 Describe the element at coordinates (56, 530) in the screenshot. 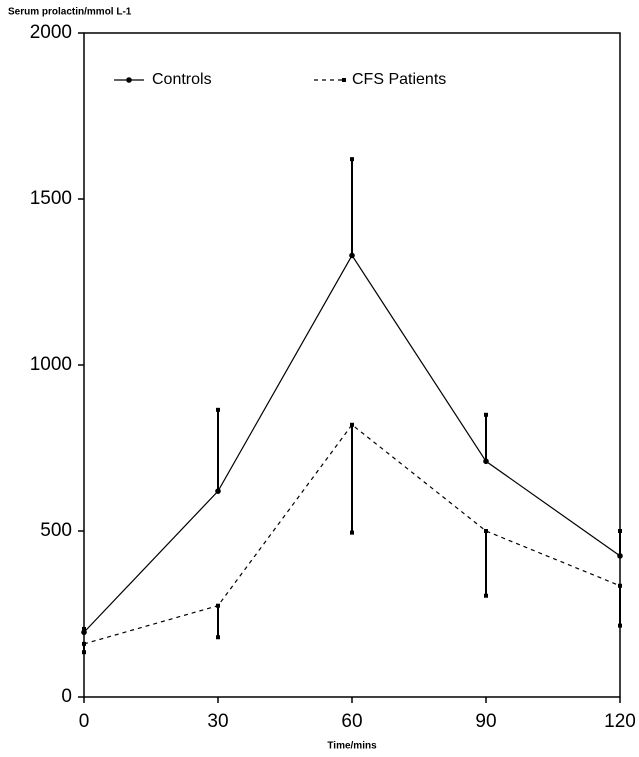

I see `y-tick-label: 500` at that location.